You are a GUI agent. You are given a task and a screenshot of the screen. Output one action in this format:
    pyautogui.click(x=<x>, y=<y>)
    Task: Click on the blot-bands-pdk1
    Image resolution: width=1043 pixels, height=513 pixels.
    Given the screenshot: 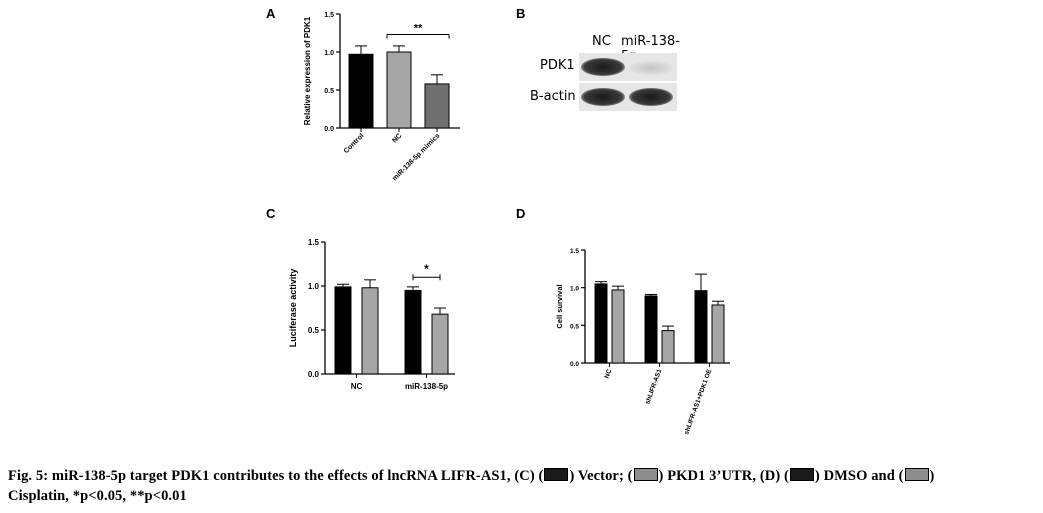 What is the action you would take?
    pyautogui.click(x=627, y=67)
    